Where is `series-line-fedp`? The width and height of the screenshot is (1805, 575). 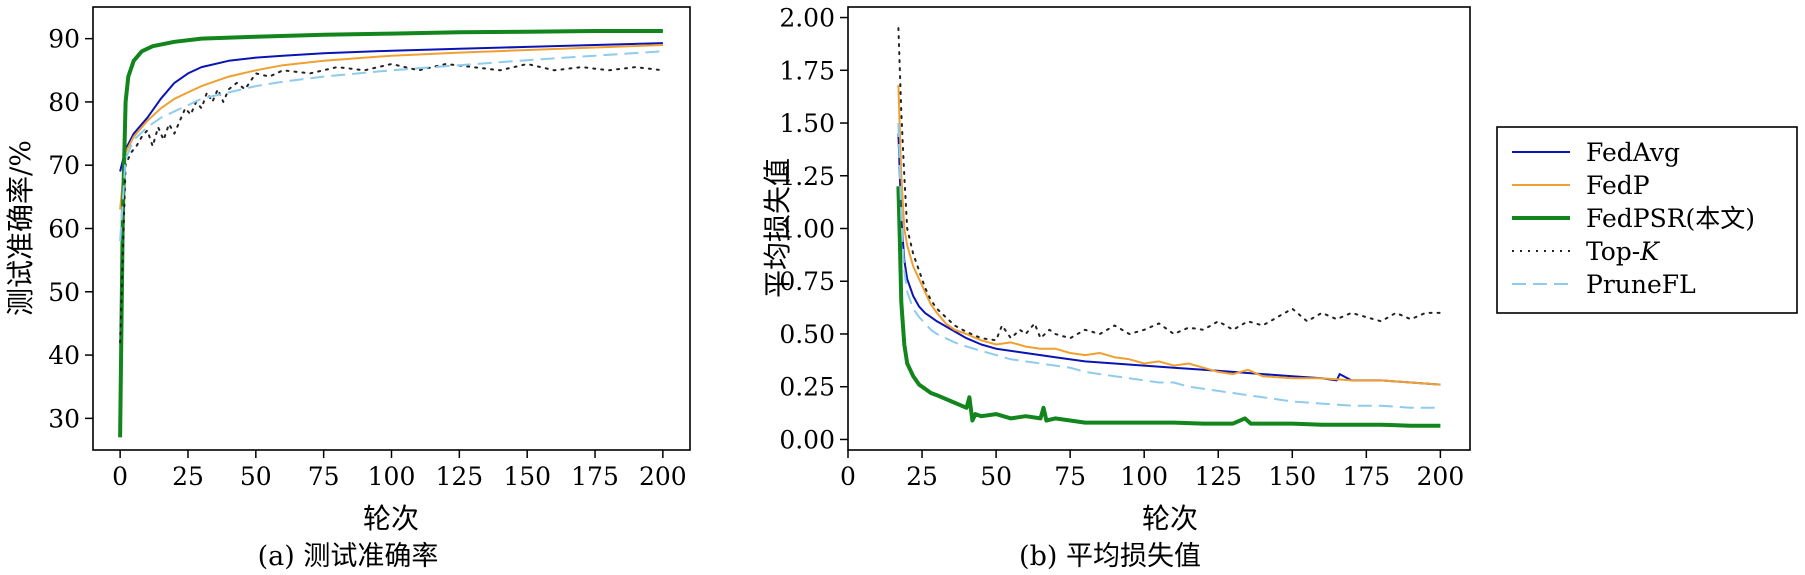 series-line-fedp is located at coordinates (391, 127).